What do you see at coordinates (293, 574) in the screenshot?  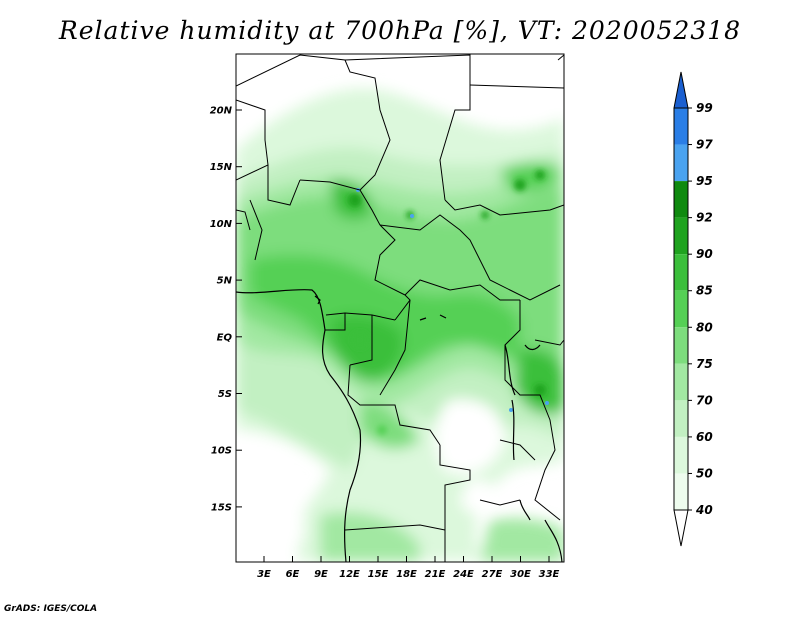 I see `lon-tick-label: 6E` at bounding box center [293, 574].